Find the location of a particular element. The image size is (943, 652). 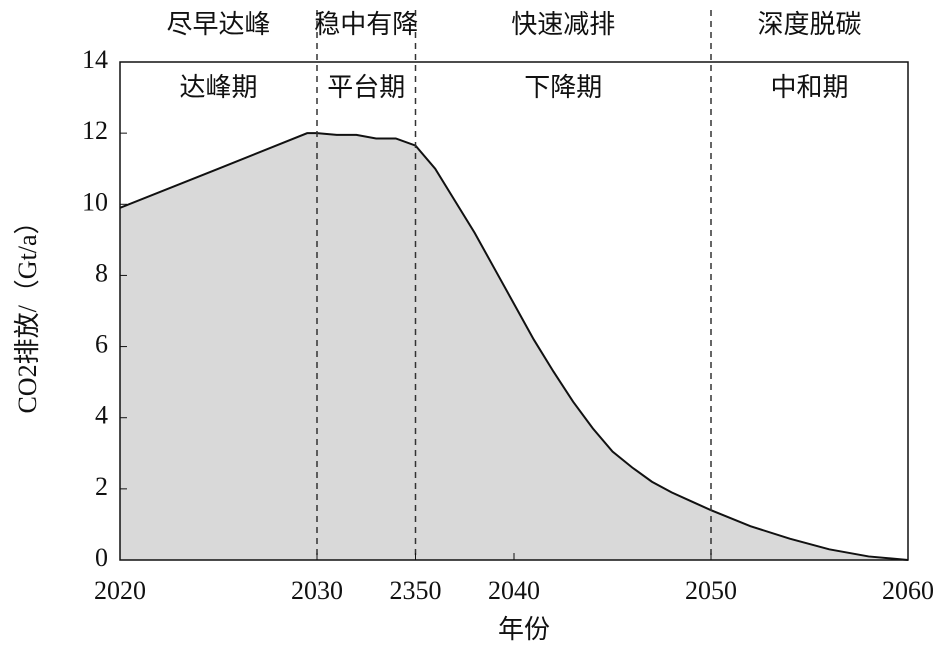

x-tick-label: 2030 is located at coordinates (317, 590).